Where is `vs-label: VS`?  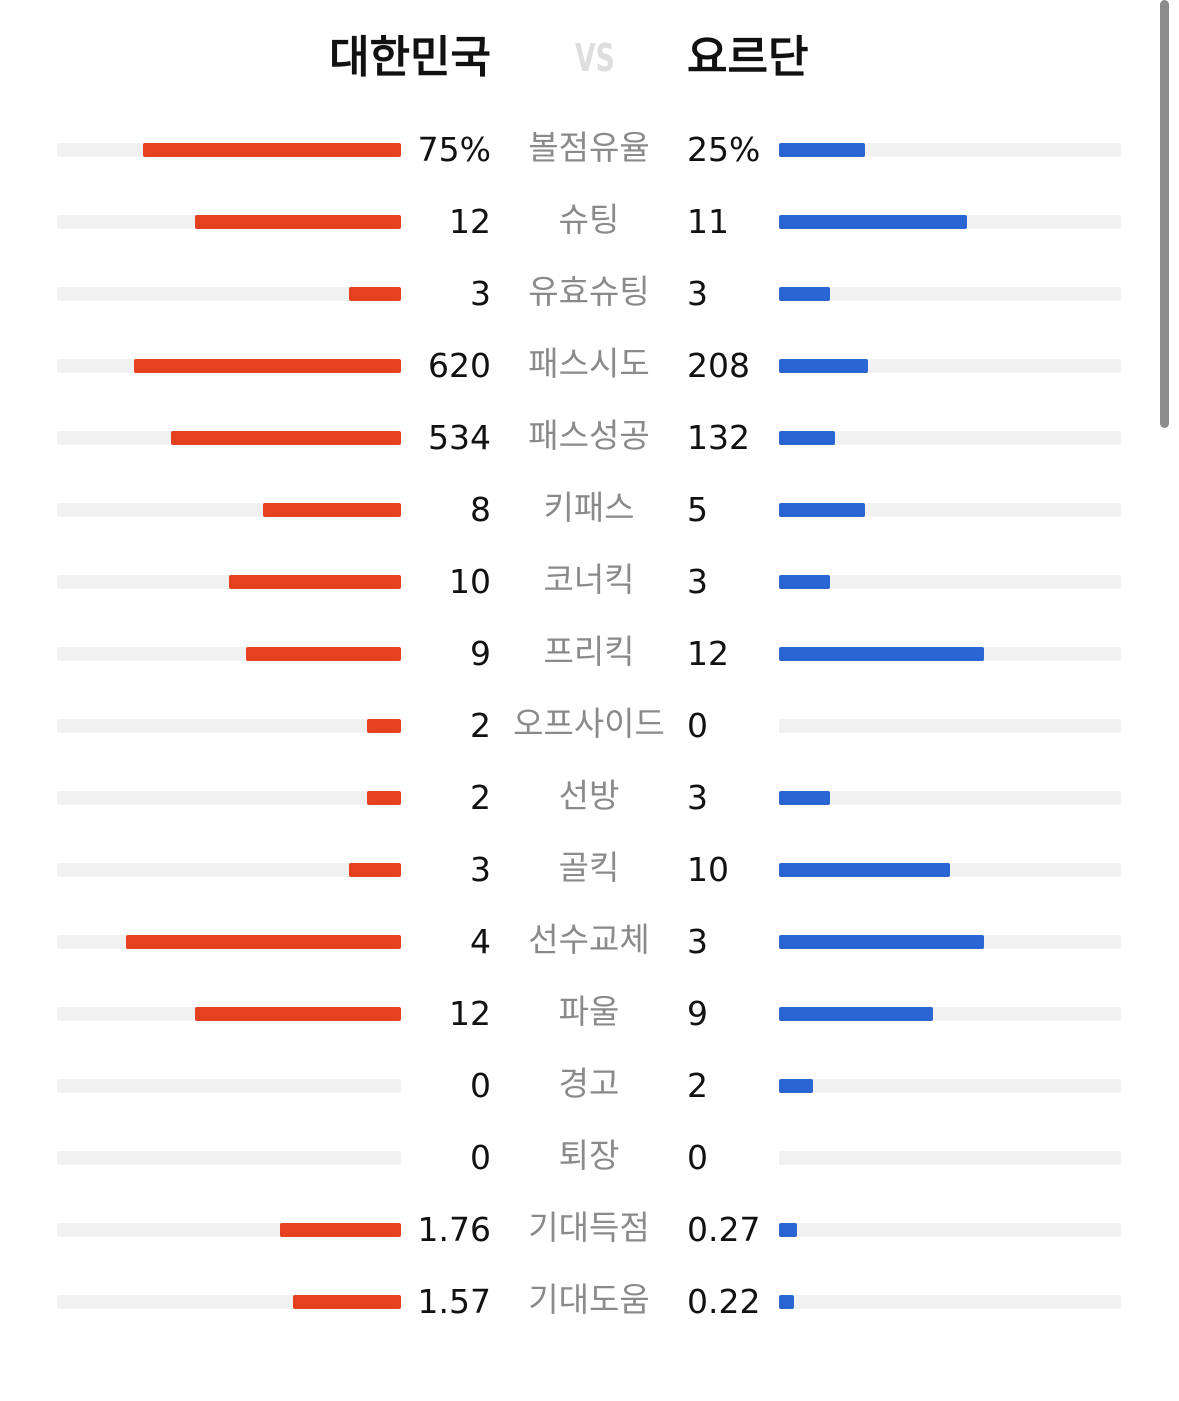 vs-label: VS is located at coordinates (595, 58).